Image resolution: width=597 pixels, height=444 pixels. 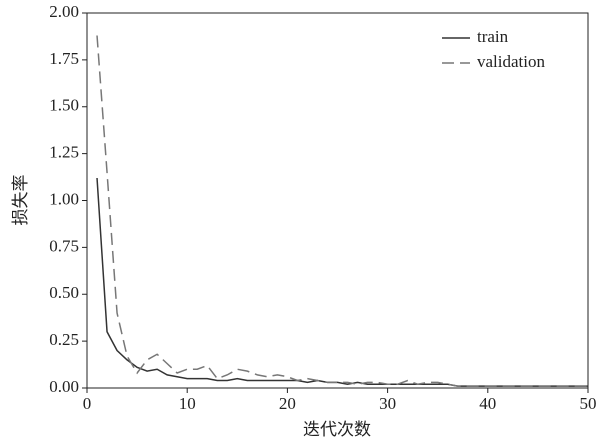 What do you see at coordinates (64, 386) in the screenshot?
I see `y-tick-label: 0.00` at bounding box center [64, 386].